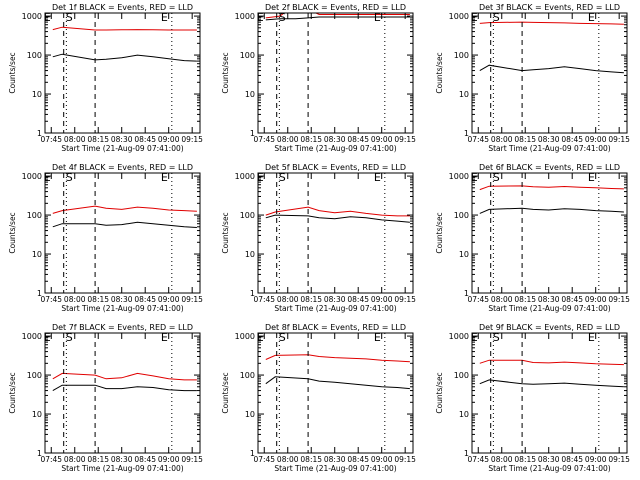  I want to click on panel-title: Det 9f BLACK = Events, RED = LLD, so click(549, 327).